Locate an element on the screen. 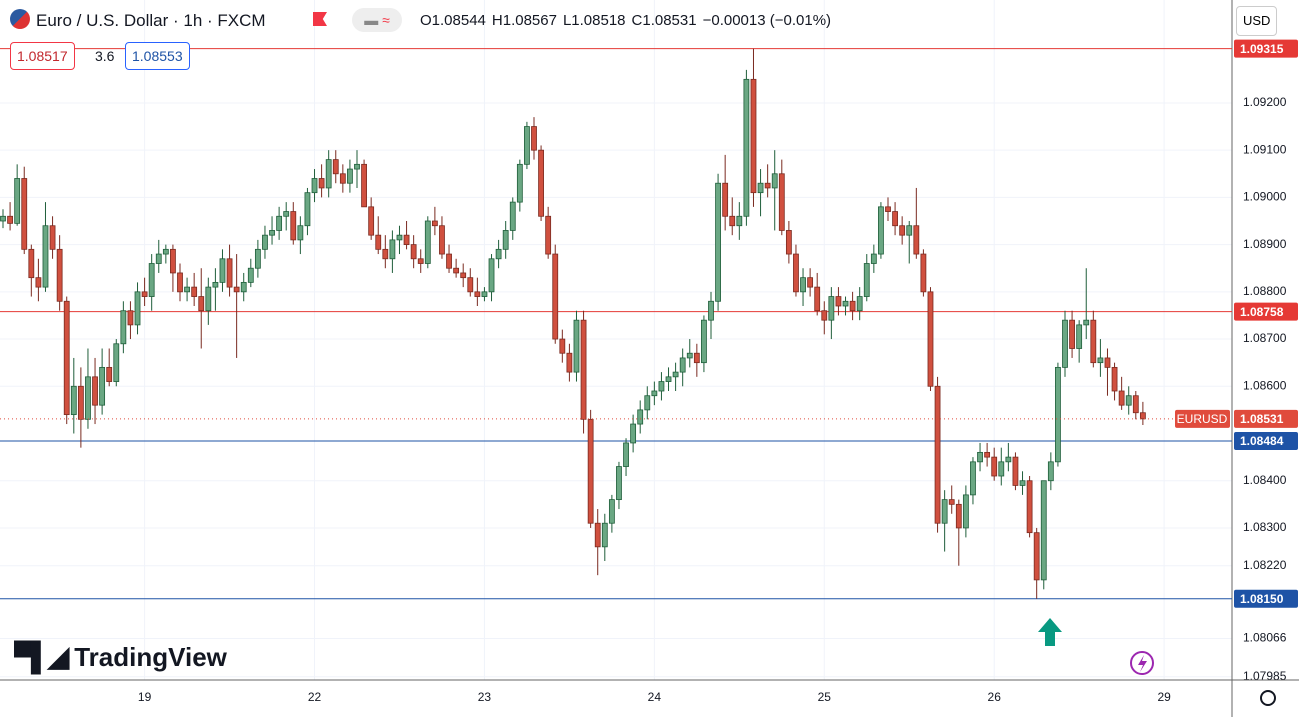 The width and height of the screenshot is (1299, 717). ohlc-value: H1.08567 is located at coordinates (524, 20).